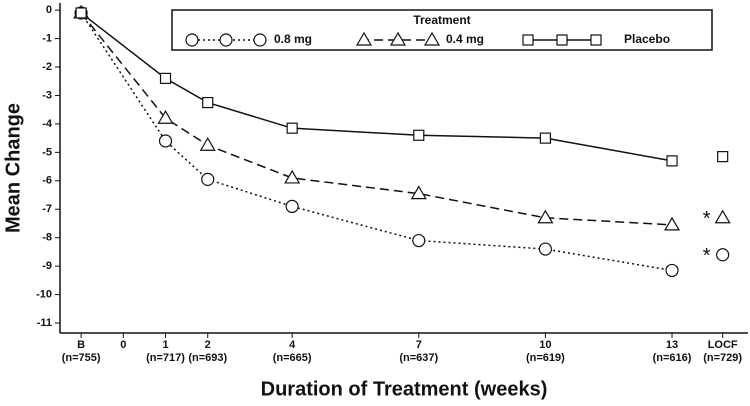 The height and width of the screenshot is (406, 750). Describe the element at coordinates (418, 358) in the screenshot. I see `sample-size-label: (n=637)` at that location.